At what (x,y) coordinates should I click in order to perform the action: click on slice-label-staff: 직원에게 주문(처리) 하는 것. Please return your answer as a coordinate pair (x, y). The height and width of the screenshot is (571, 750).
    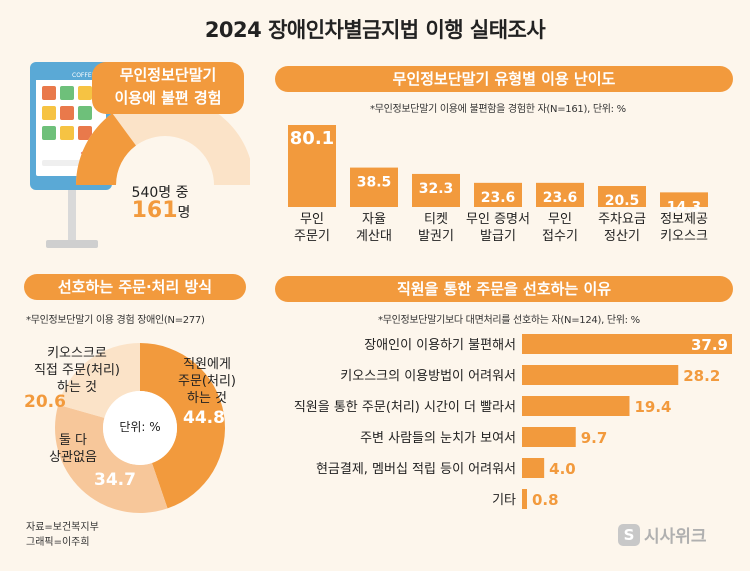
    Looking at the image, I should click on (207, 381).